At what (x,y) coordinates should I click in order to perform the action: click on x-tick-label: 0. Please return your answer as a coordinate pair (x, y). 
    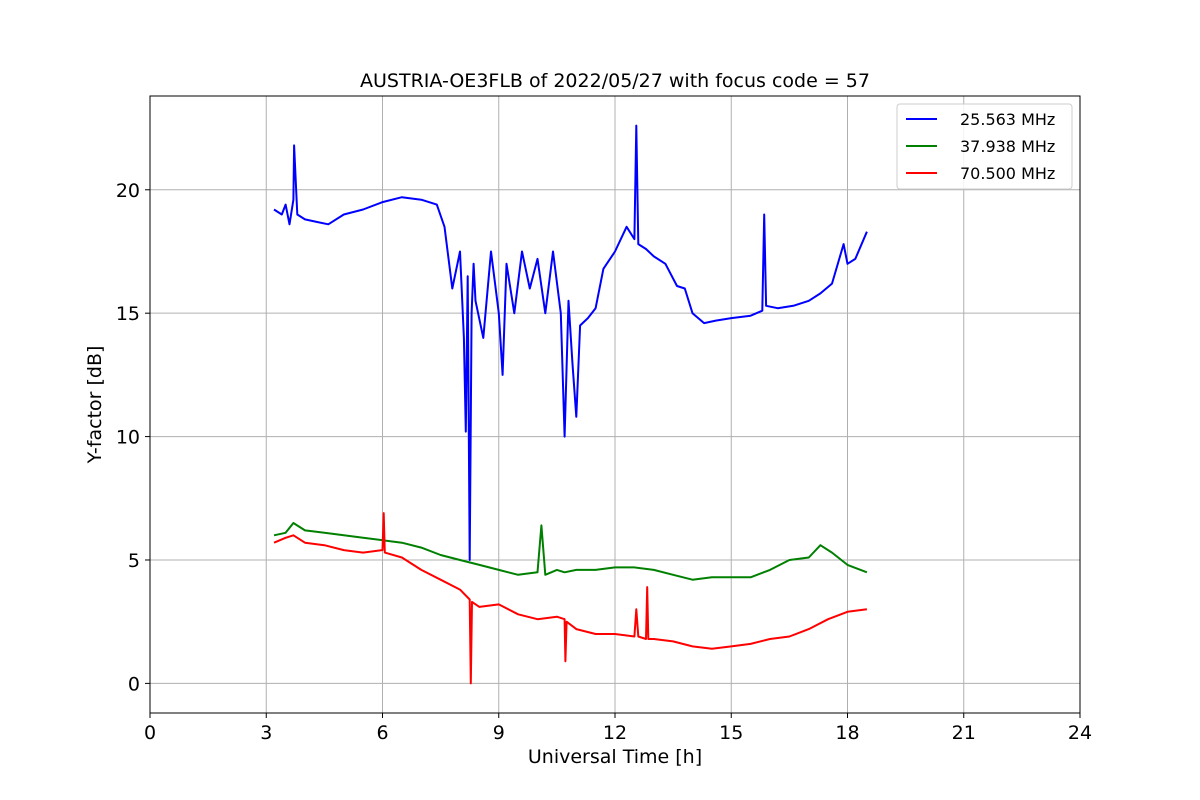
    Looking at the image, I should click on (150, 733).